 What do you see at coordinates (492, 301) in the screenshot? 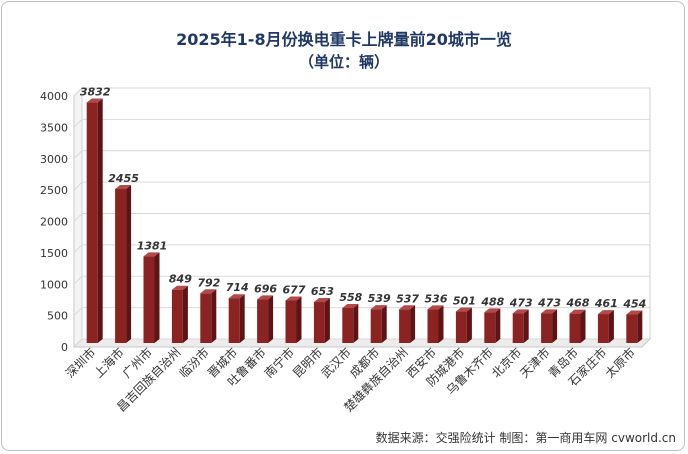
I see `data-label: 488` at bounding box center [492, 301].